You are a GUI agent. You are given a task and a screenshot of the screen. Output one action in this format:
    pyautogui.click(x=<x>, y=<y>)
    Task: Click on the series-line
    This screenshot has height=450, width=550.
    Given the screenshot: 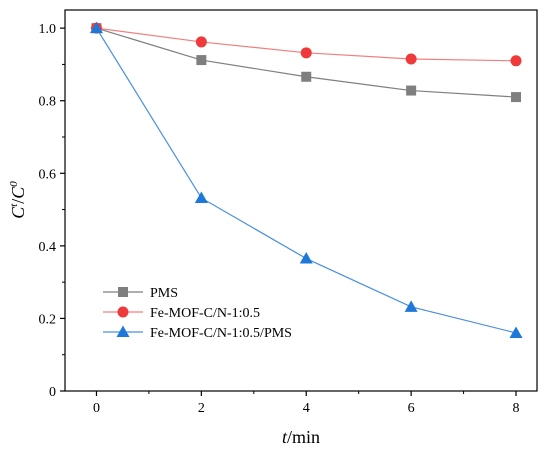 What is the action you would take?
    pyautogui.click(x=306, y=62)
    